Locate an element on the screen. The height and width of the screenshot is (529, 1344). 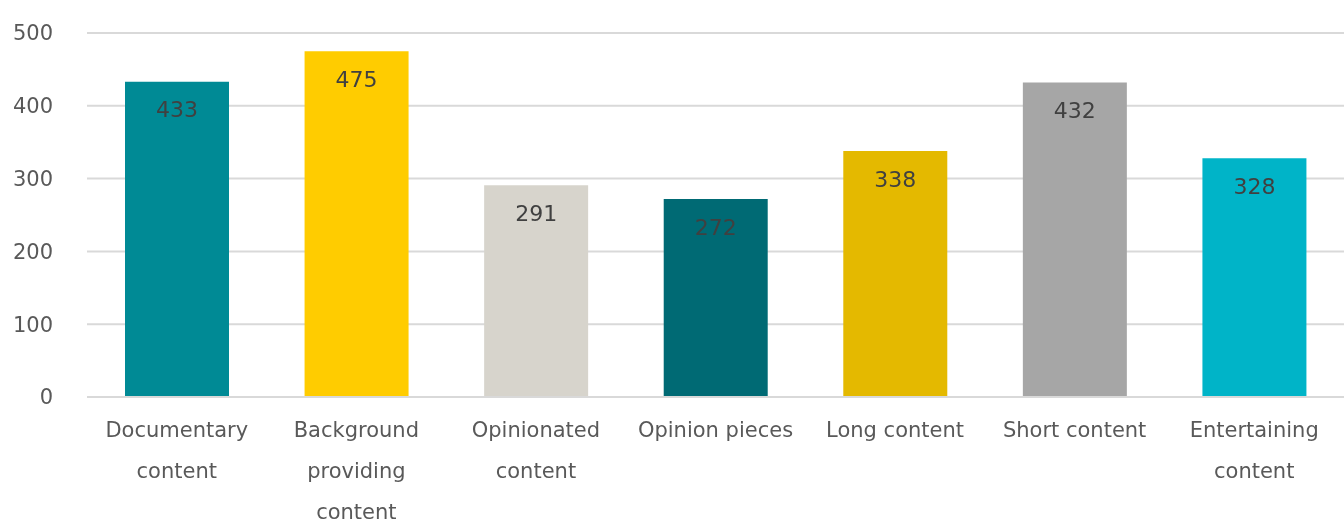
x-tick-label: Opinion pieces is located at coordinates (715, 430).